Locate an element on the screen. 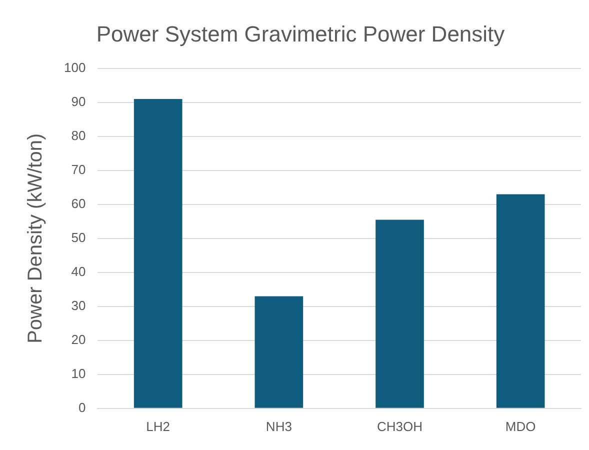  y-tick-label: 60 is located at coordinates (78, 203).